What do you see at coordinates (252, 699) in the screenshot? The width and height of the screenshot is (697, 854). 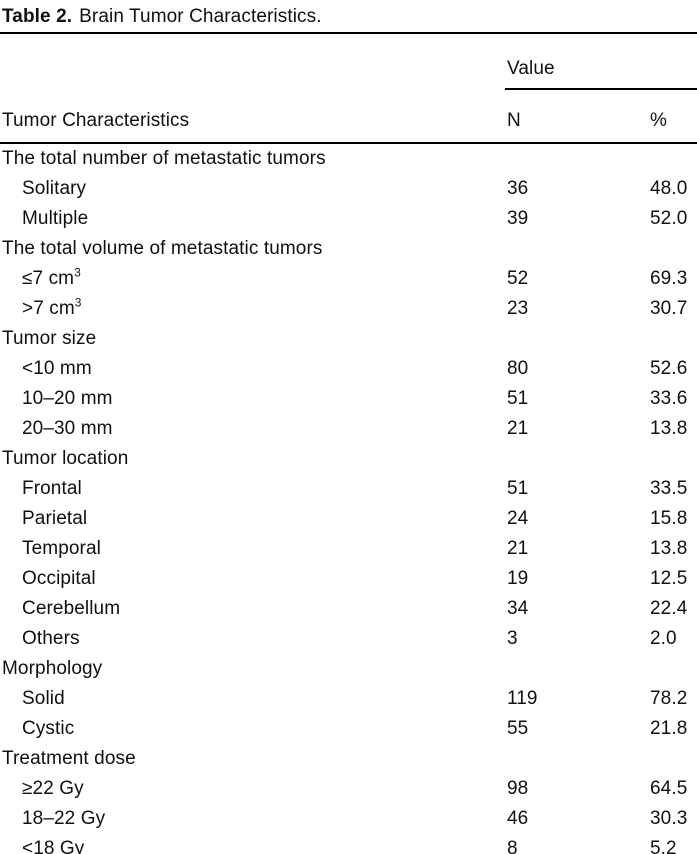 I see `characteristic-cell: Solid` at bounding box center [252, 699].